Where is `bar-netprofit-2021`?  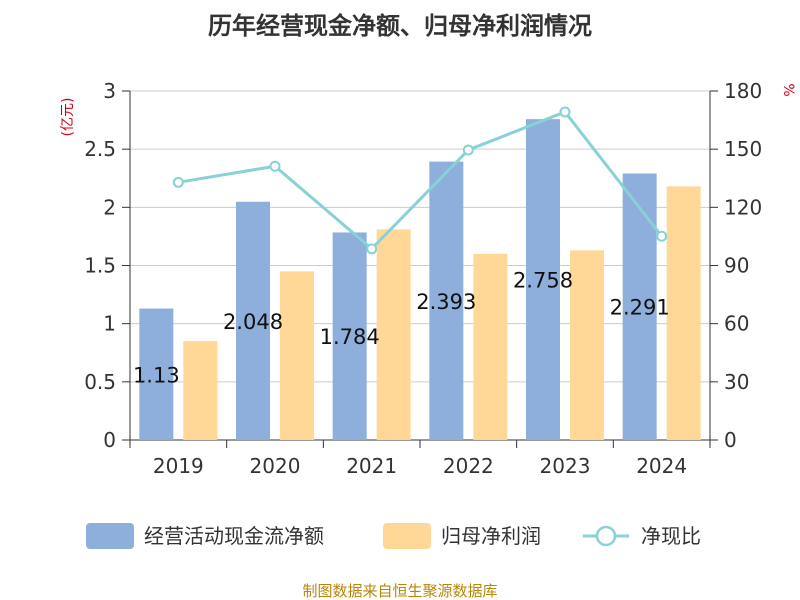
bar-netprofit-2021 is located at coordinates (393, 334).